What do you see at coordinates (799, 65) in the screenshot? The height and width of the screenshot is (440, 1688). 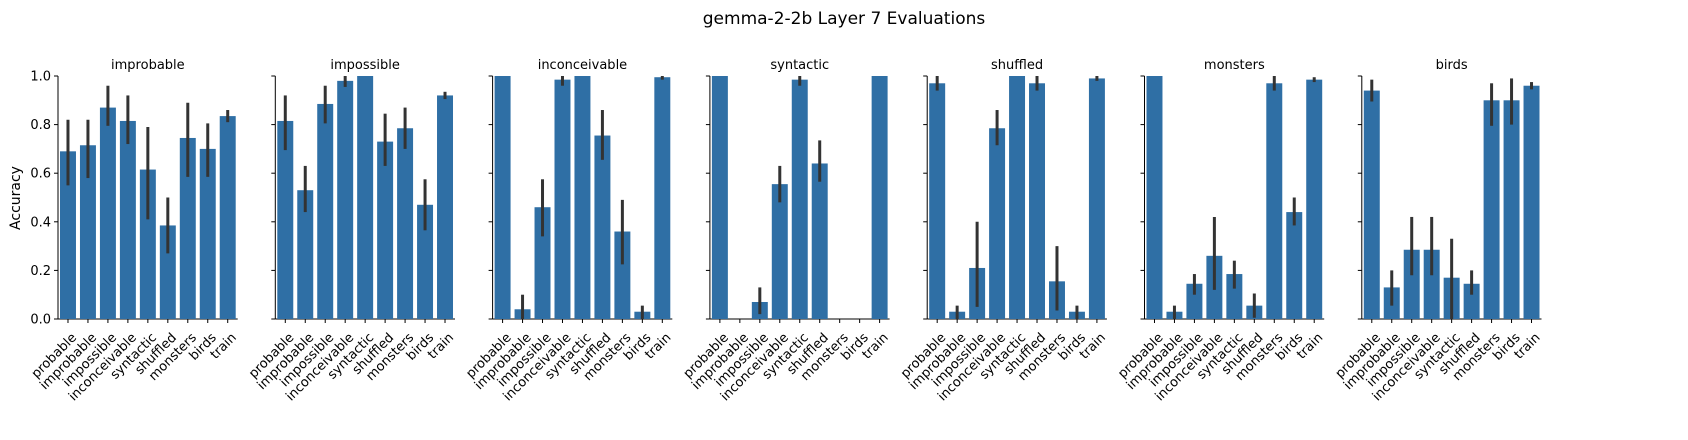 I see `panel-title: syntactic` at bounding box center [799, 65].